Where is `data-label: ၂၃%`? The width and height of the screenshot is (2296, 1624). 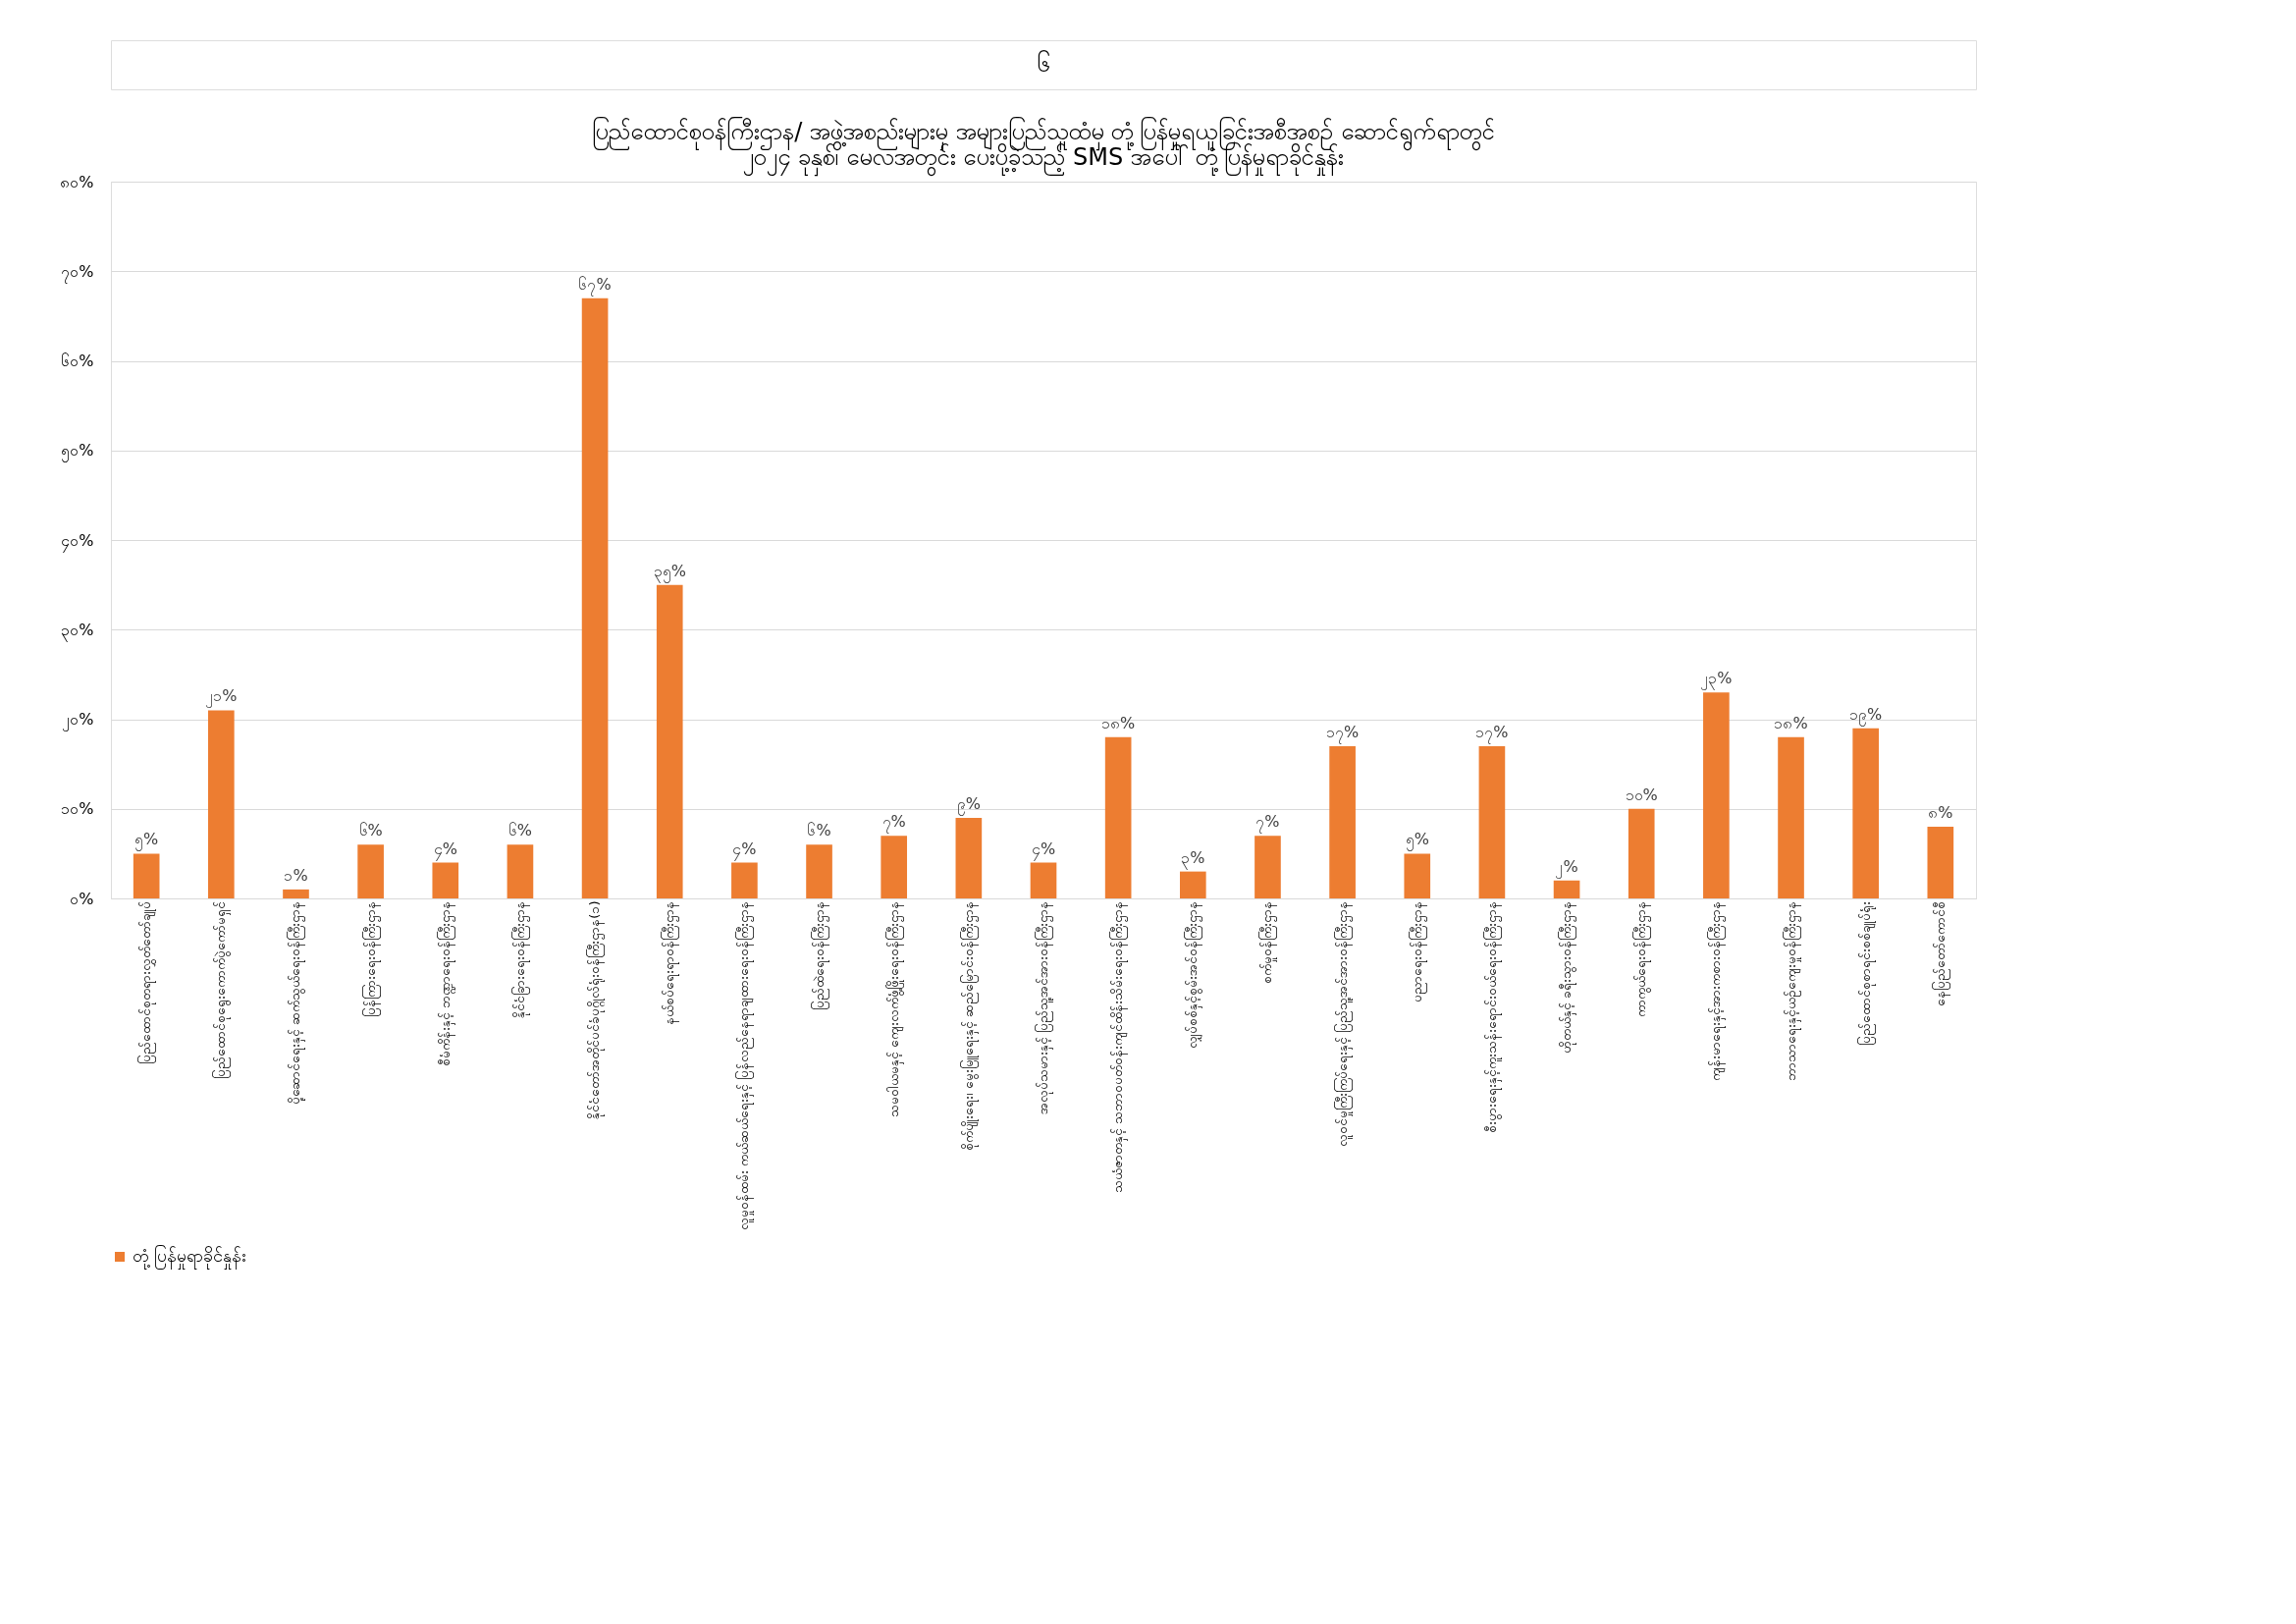 data-label: ၂၃% is located at coordinates (1716, 680).